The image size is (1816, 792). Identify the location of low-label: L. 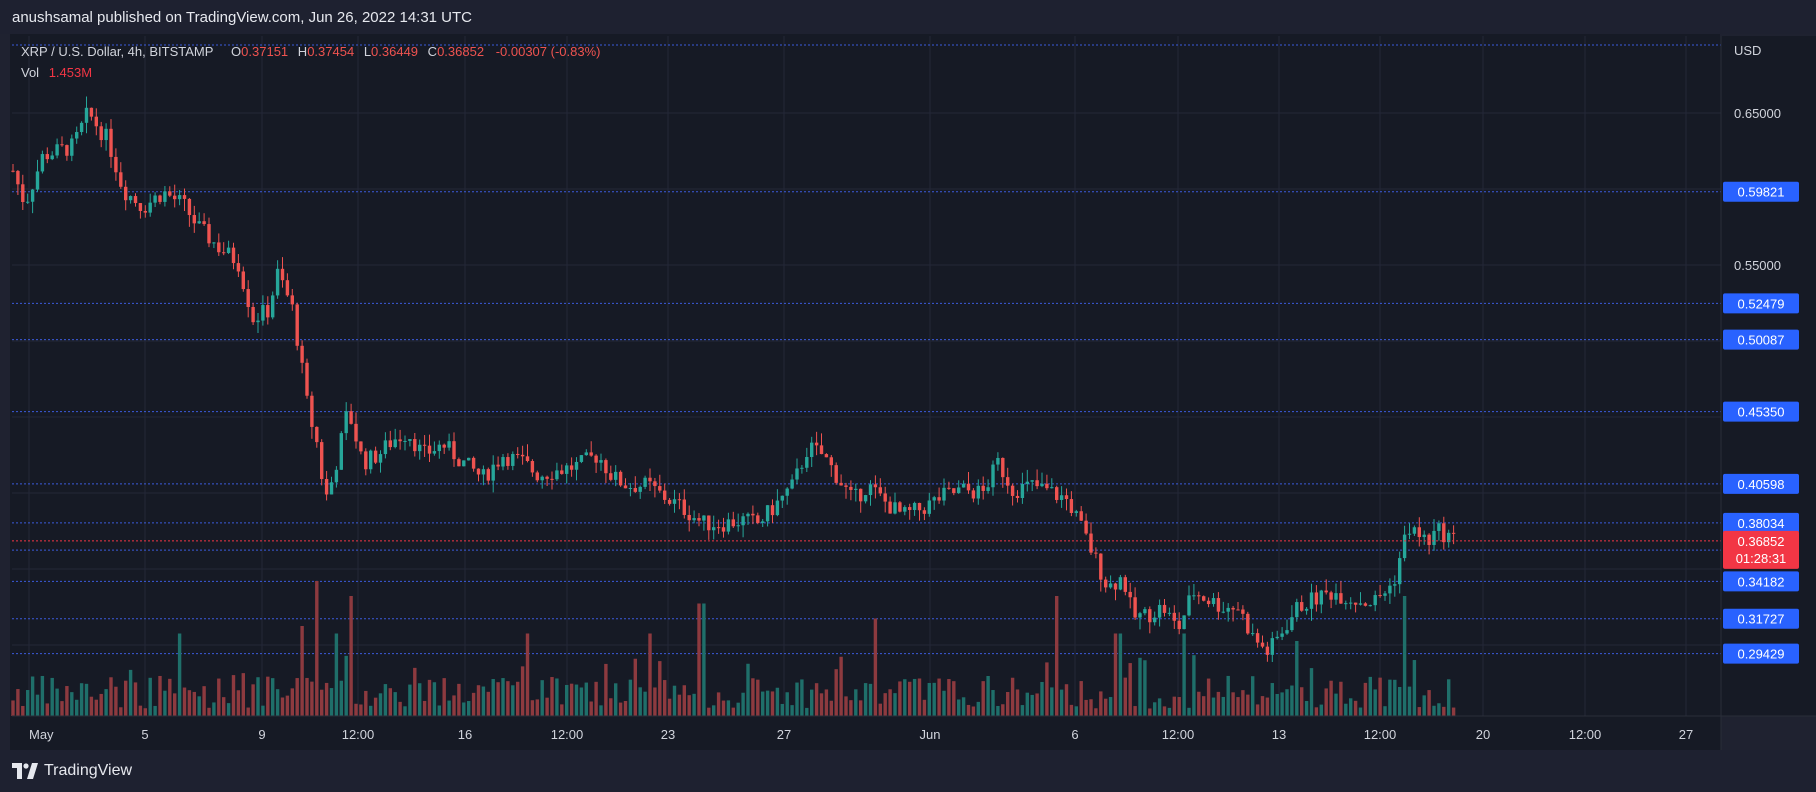
(367, 51).